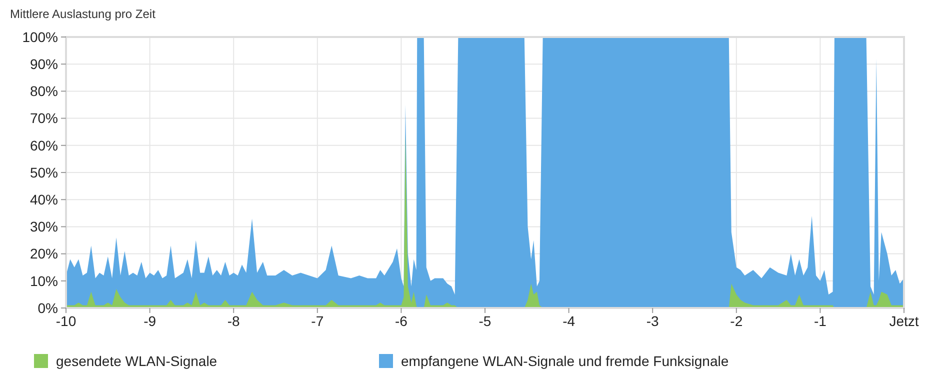 Image resolution: width=941 pixels, height=381 pixels. Describe the element at coordinates (233, 321) in the screenshot. I see `x-tick-label: -8` at that location.